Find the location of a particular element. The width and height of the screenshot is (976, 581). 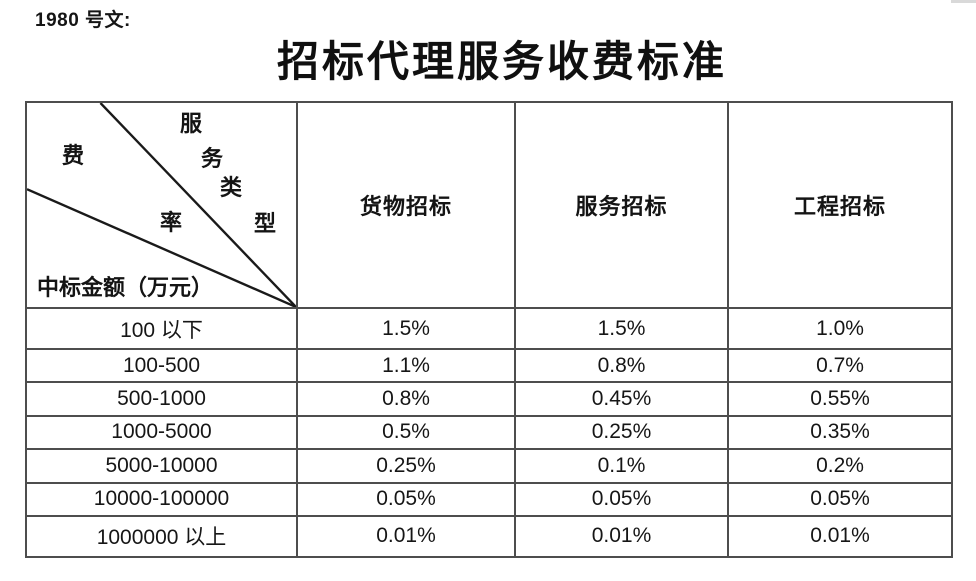

amount-range-cell: 1000-5000 is located at coordinates (161, 432).